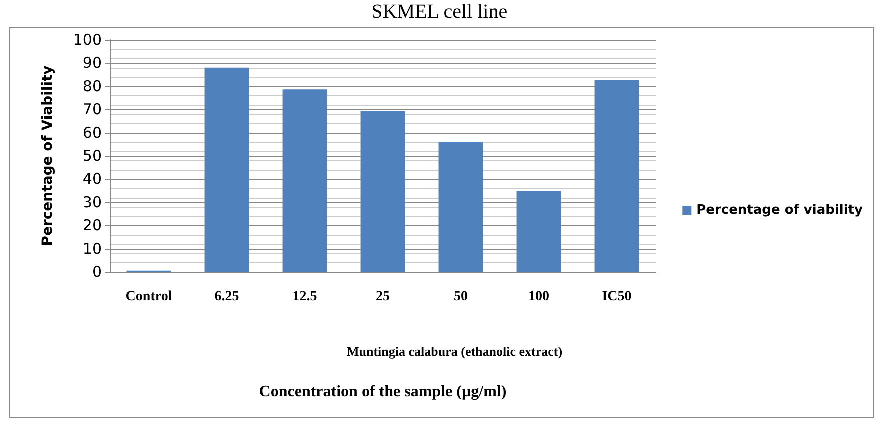  What do you see at coordinates (305, 297) in the screenshot?
I see `x-tick-label: 12.5` at bounding box center [305, 297].